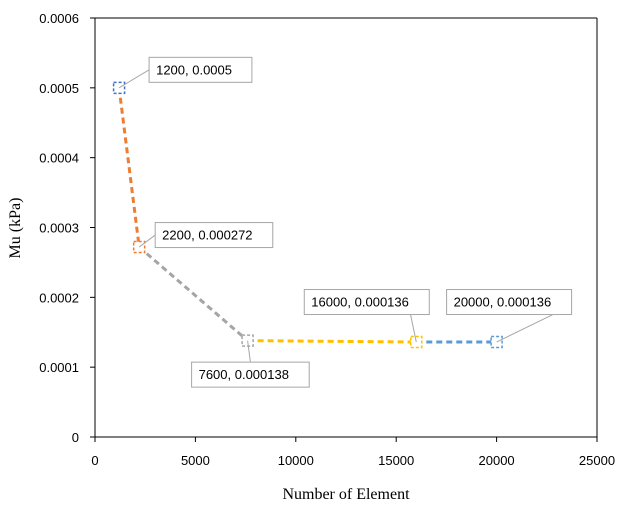 Image resolution: width=624 pixels, height=506 pixels. I want to click on data-label-text: 7600, 0.000138, so click(244, 374).